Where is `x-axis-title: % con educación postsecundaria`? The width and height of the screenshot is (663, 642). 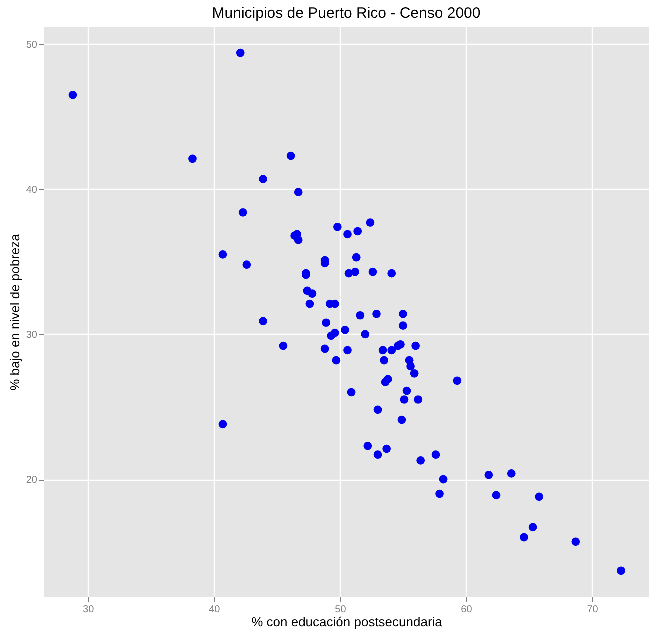
x-axis-title: % con educación postsecundaria is located at coordinates (348, 622).